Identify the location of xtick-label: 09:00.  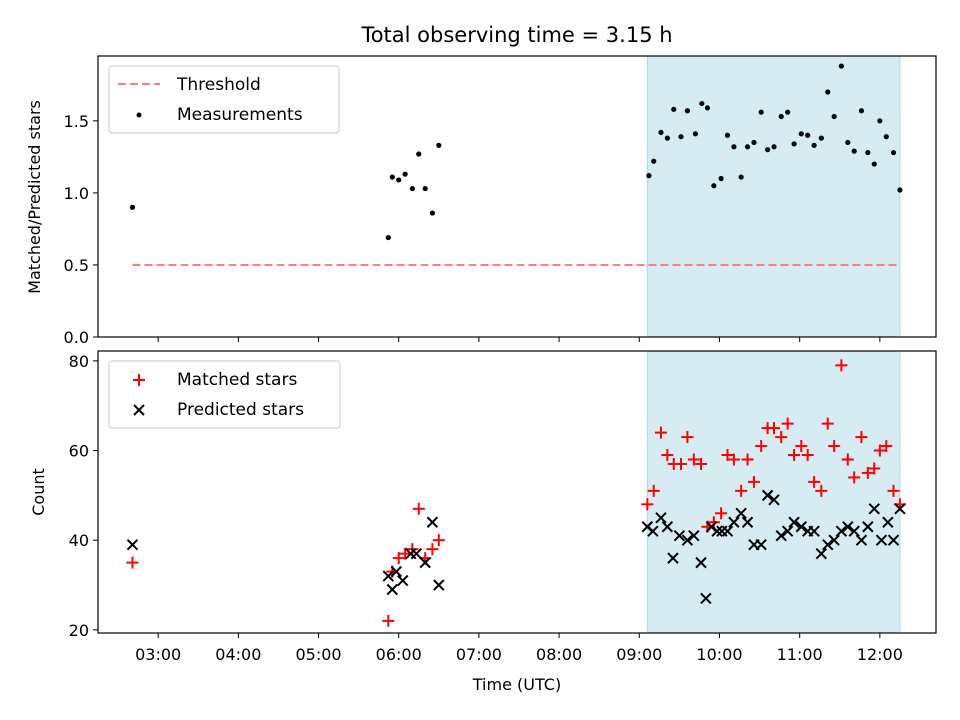
(639, 654).